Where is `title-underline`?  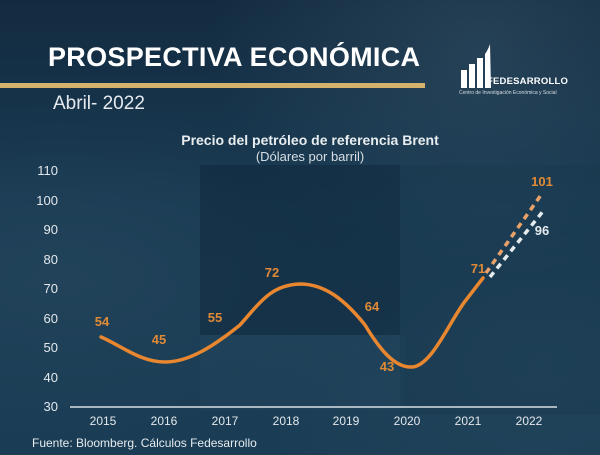
title-underline is located at coordinates (212, 85).